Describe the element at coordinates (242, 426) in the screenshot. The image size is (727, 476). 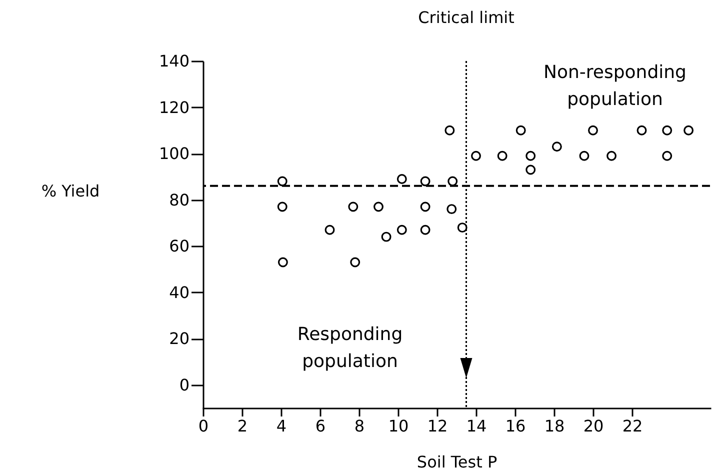
I see `x-tick-label: 2` at that location.